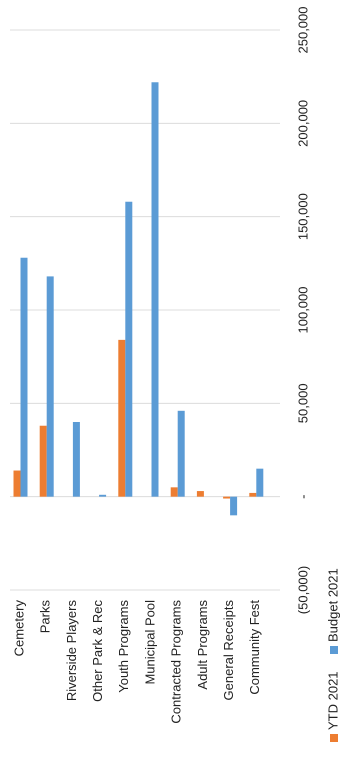 This screenshot has height=780, width=347. What do you see at coordinates (174, 492) in the screenshot?
I see `bar-ytd-2021-contracted-programs` at bounding box center [174, 492].